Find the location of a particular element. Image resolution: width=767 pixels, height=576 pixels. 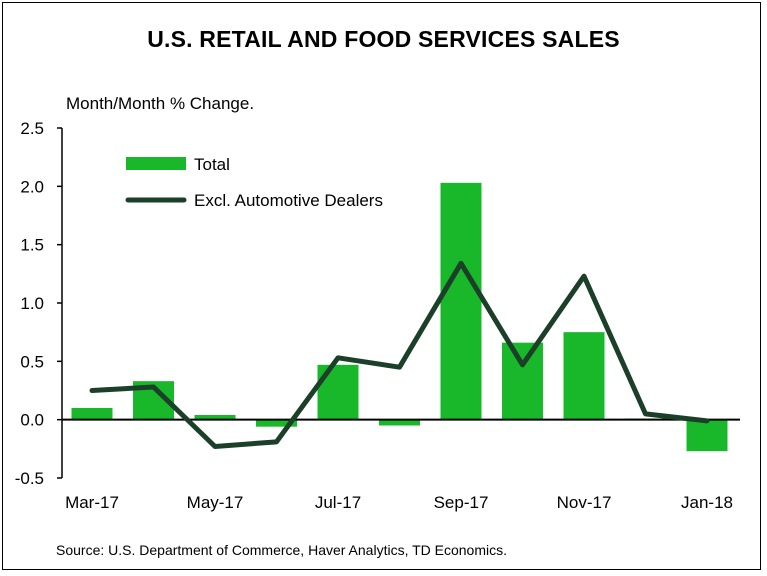

y-tick-label: 2.5 is located at coordinates (32, 128).